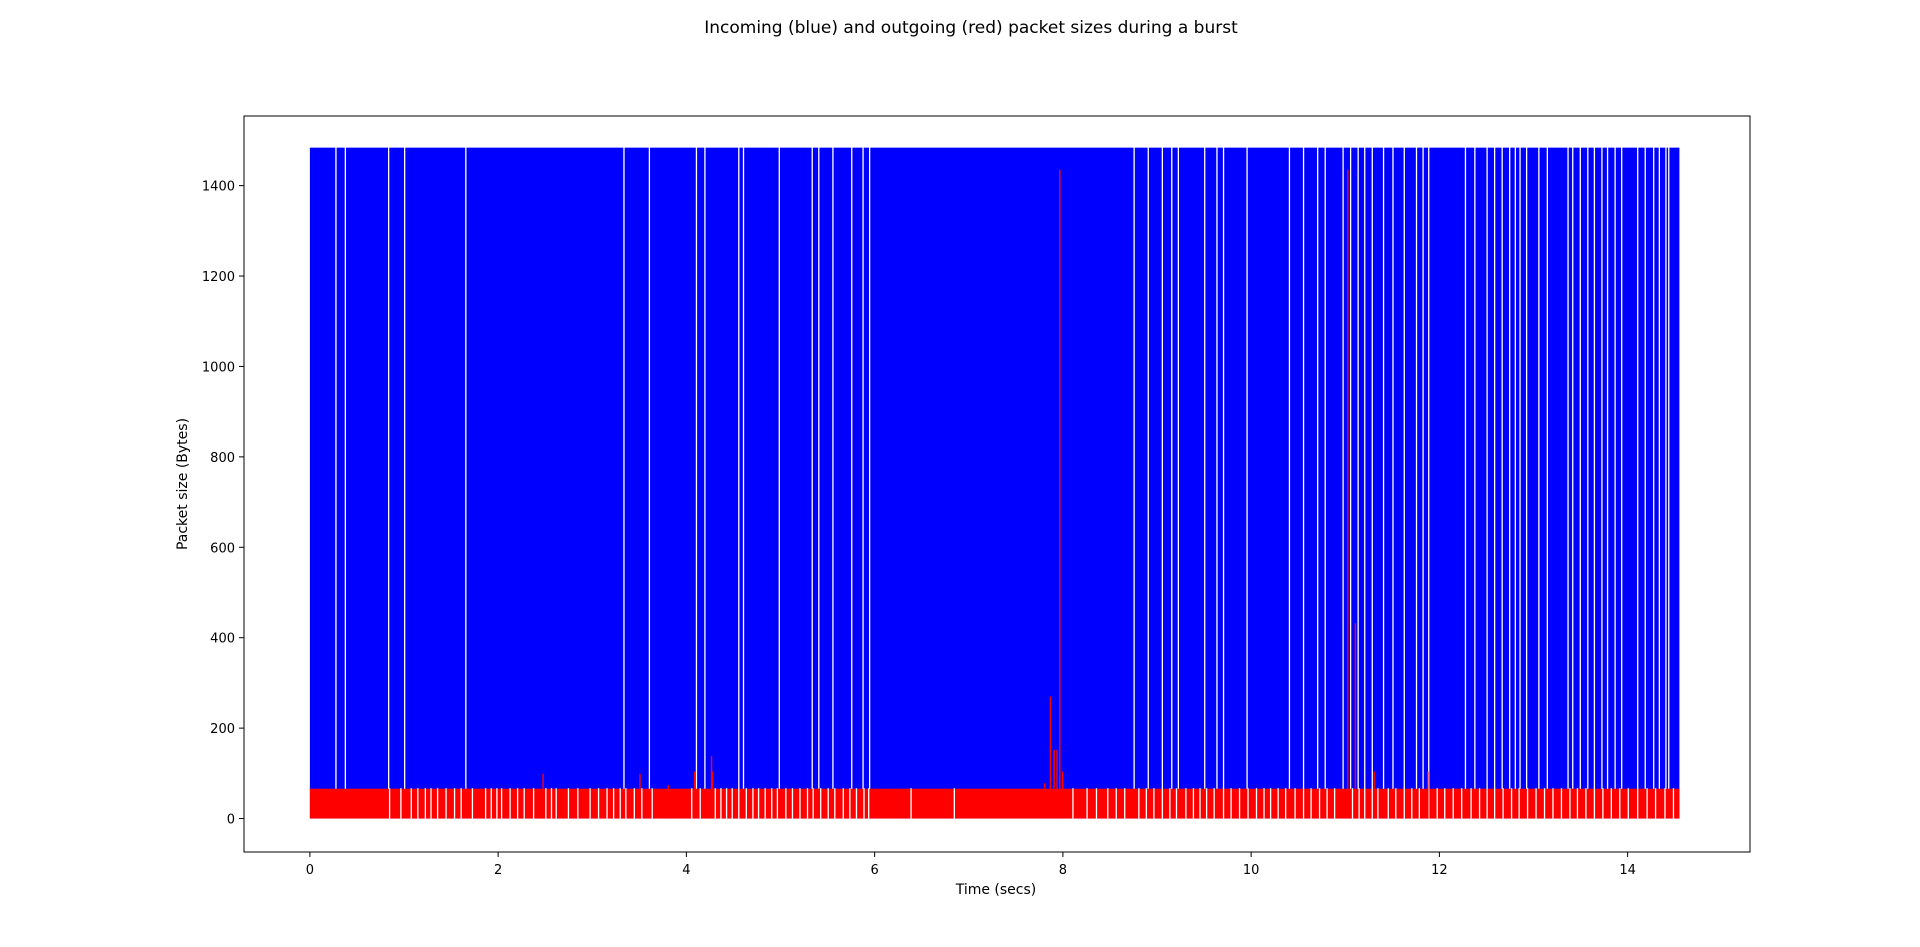 The width and height of the screenshot is (1920, 947). Describe the element at coordinates (1251, 870) in the screenshot. I see `x-tick-label: 10` at that location.